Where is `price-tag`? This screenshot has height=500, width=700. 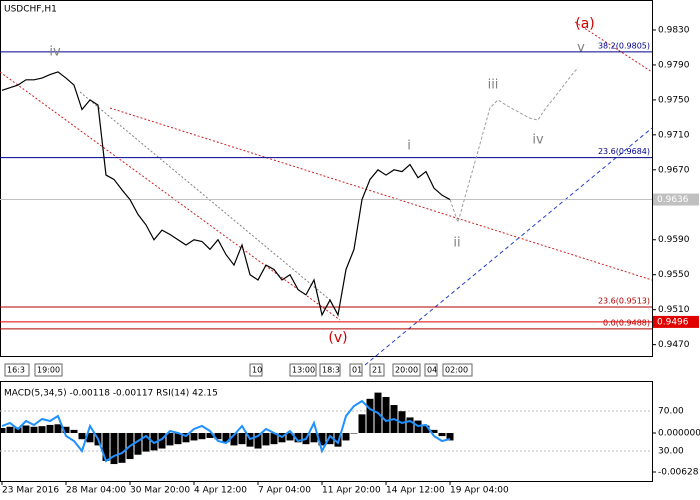 price-tag is located at coordinates (676, 199).